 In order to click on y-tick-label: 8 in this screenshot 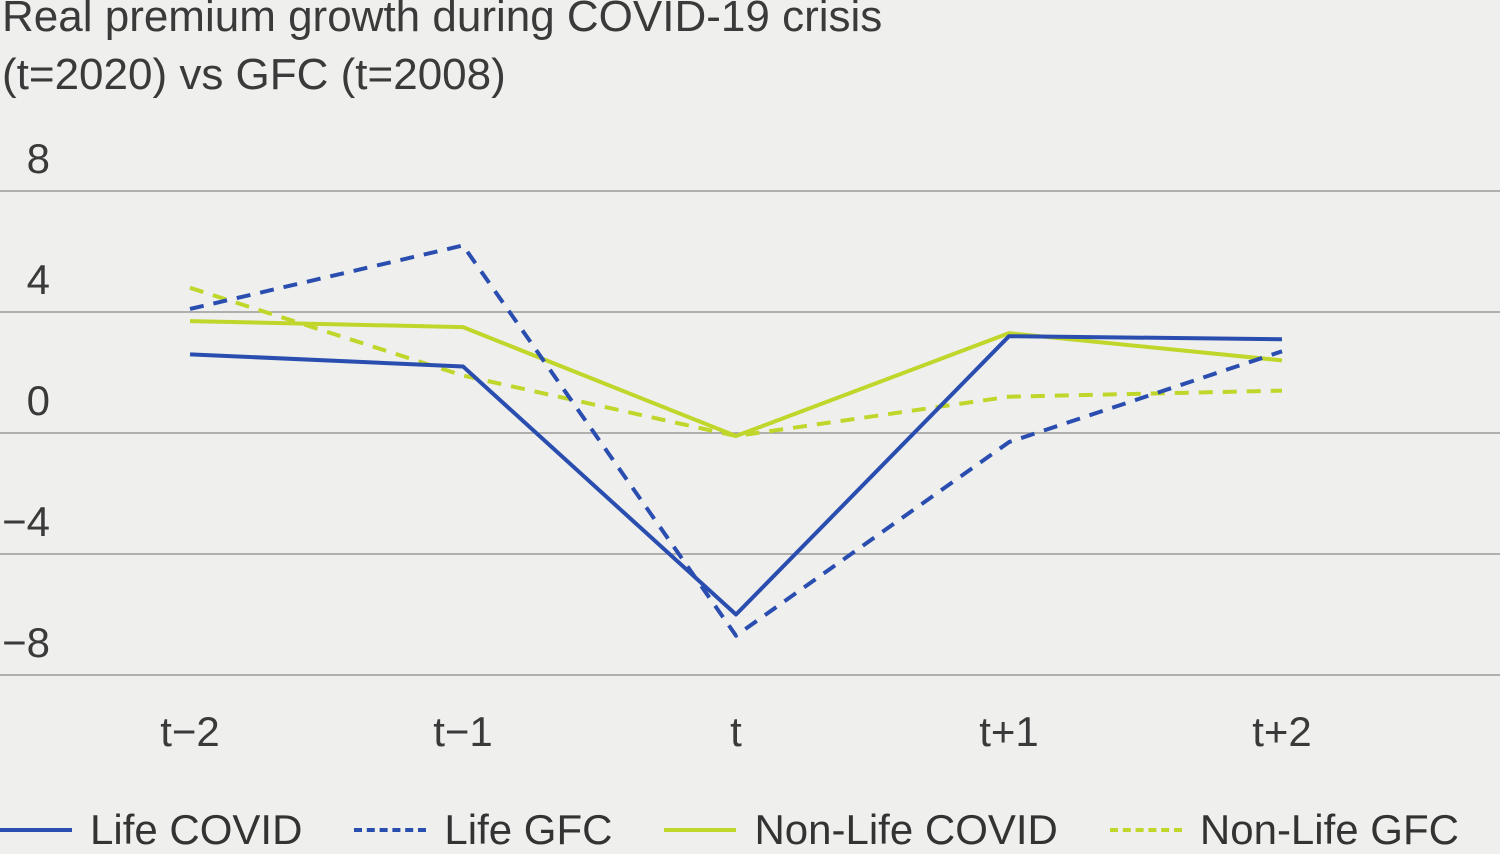, I will do `click(38, 158)`.